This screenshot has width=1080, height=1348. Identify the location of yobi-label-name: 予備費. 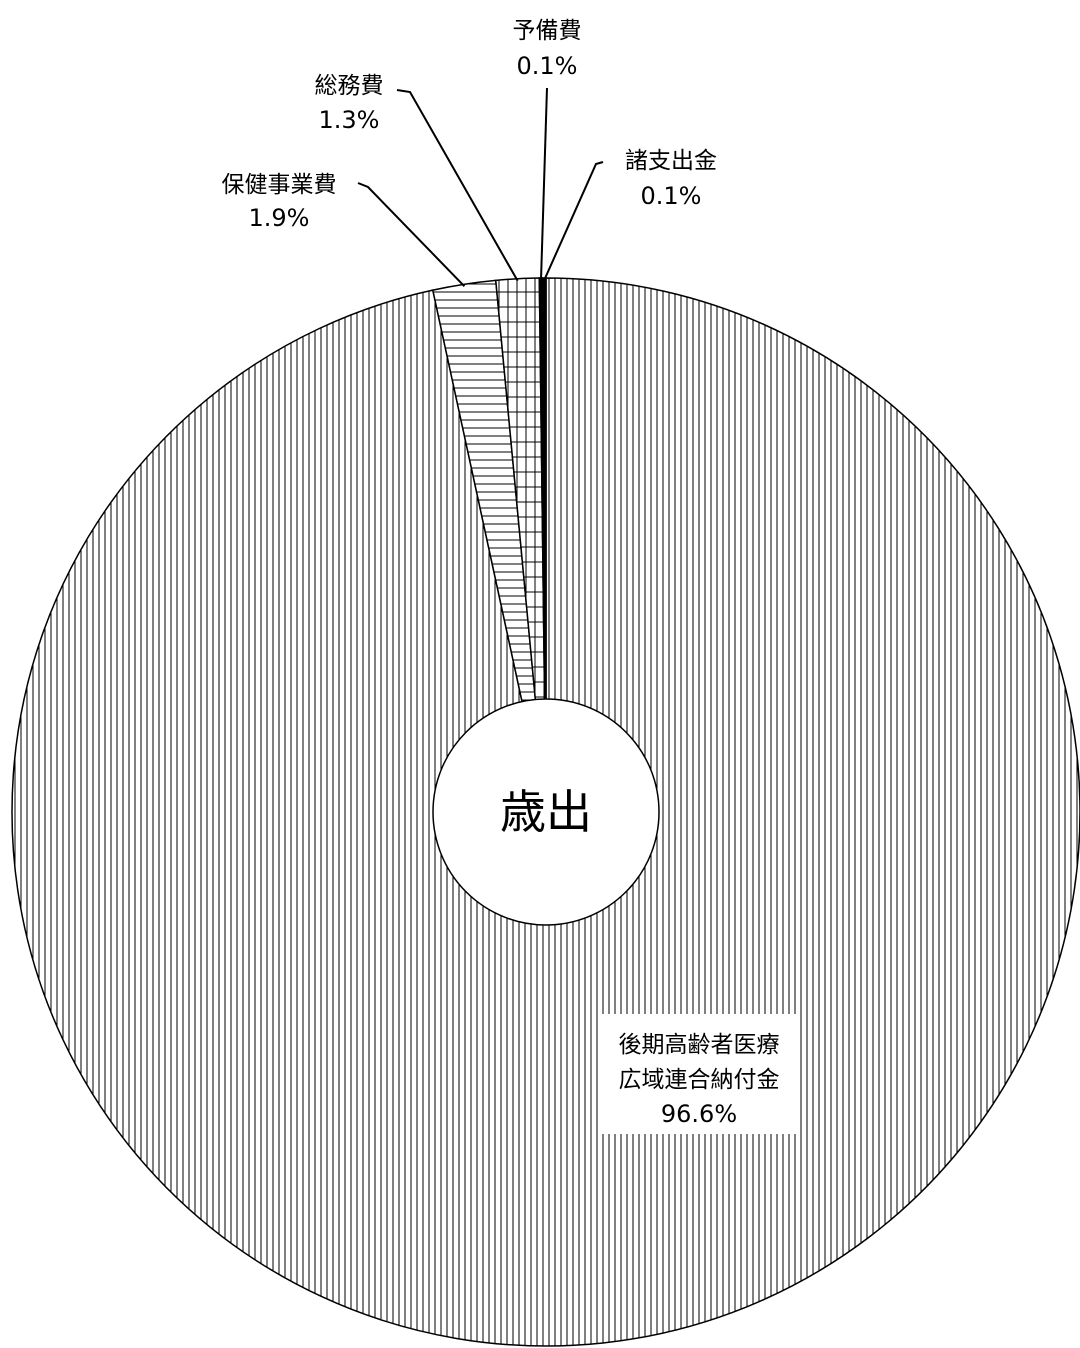
(547, 31).